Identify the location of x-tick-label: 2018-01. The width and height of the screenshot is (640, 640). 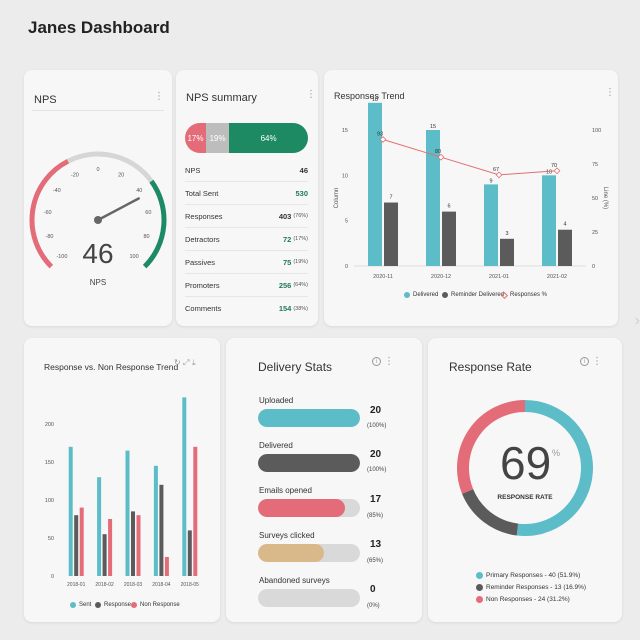
(76, 585).